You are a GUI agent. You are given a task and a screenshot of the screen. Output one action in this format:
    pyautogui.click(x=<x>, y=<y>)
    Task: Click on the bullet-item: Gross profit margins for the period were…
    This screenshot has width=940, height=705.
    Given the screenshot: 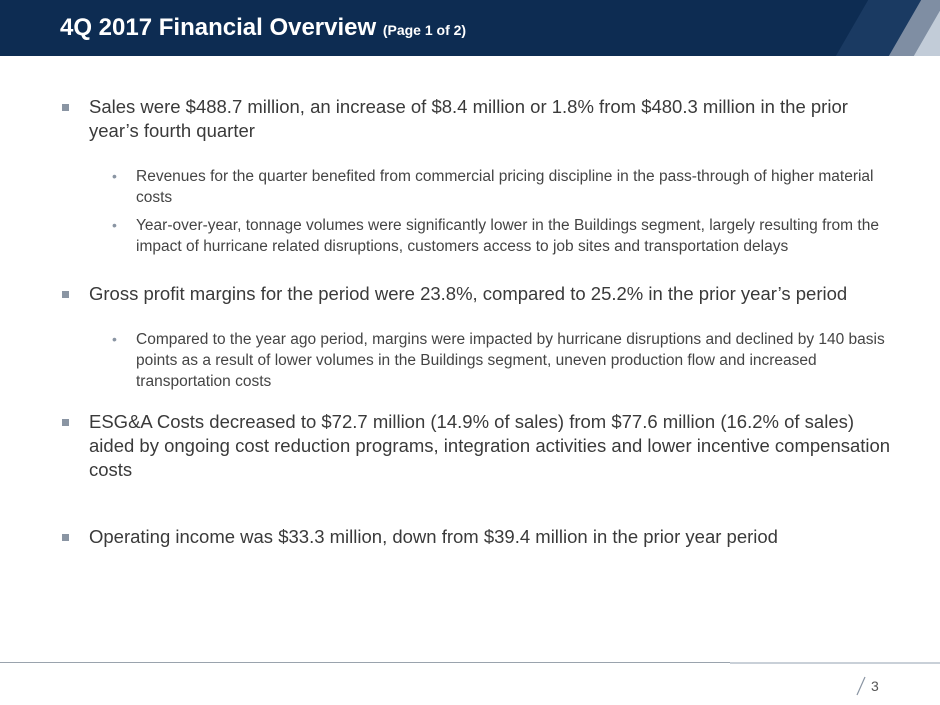 What is the action you would take?
    pyautogui.click(x=477, y=294)
    